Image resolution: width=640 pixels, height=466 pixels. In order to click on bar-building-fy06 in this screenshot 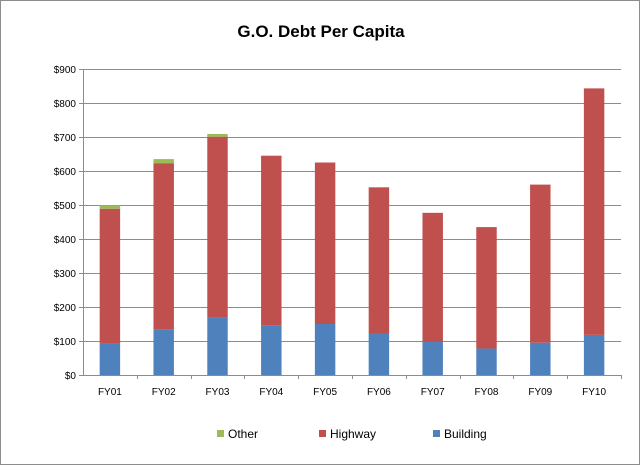, I will do `click(379, 354)`.